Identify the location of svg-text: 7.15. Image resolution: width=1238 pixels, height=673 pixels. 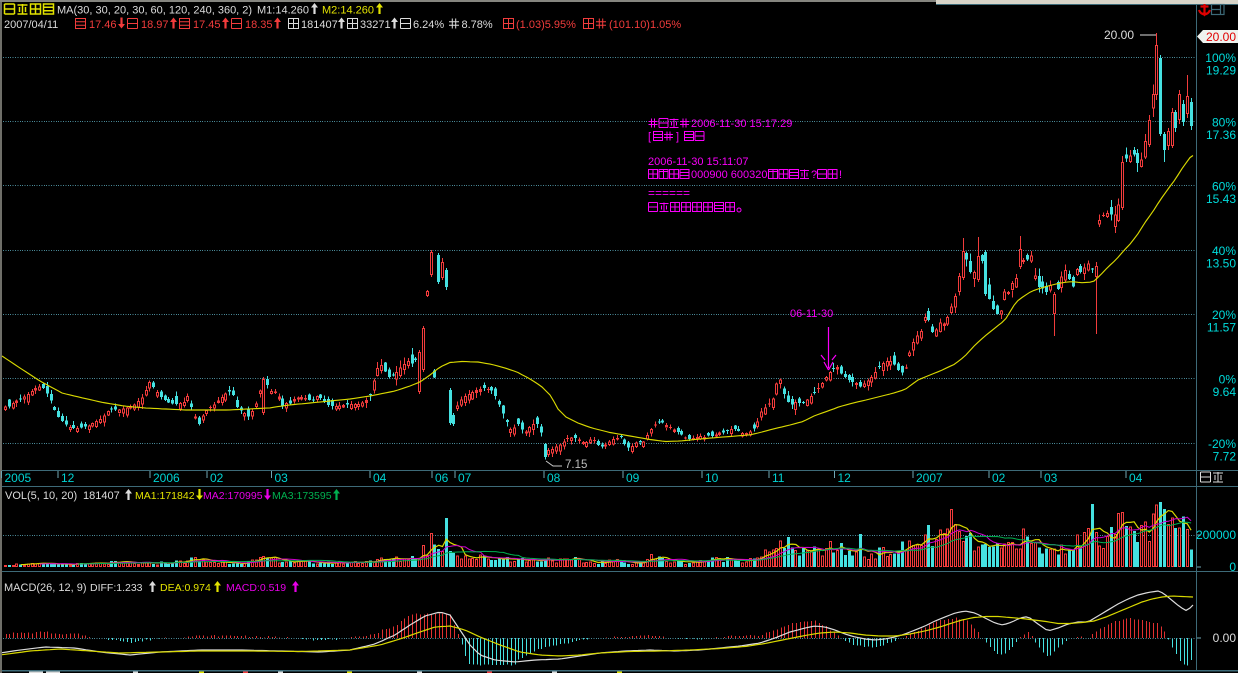
(576, 465).